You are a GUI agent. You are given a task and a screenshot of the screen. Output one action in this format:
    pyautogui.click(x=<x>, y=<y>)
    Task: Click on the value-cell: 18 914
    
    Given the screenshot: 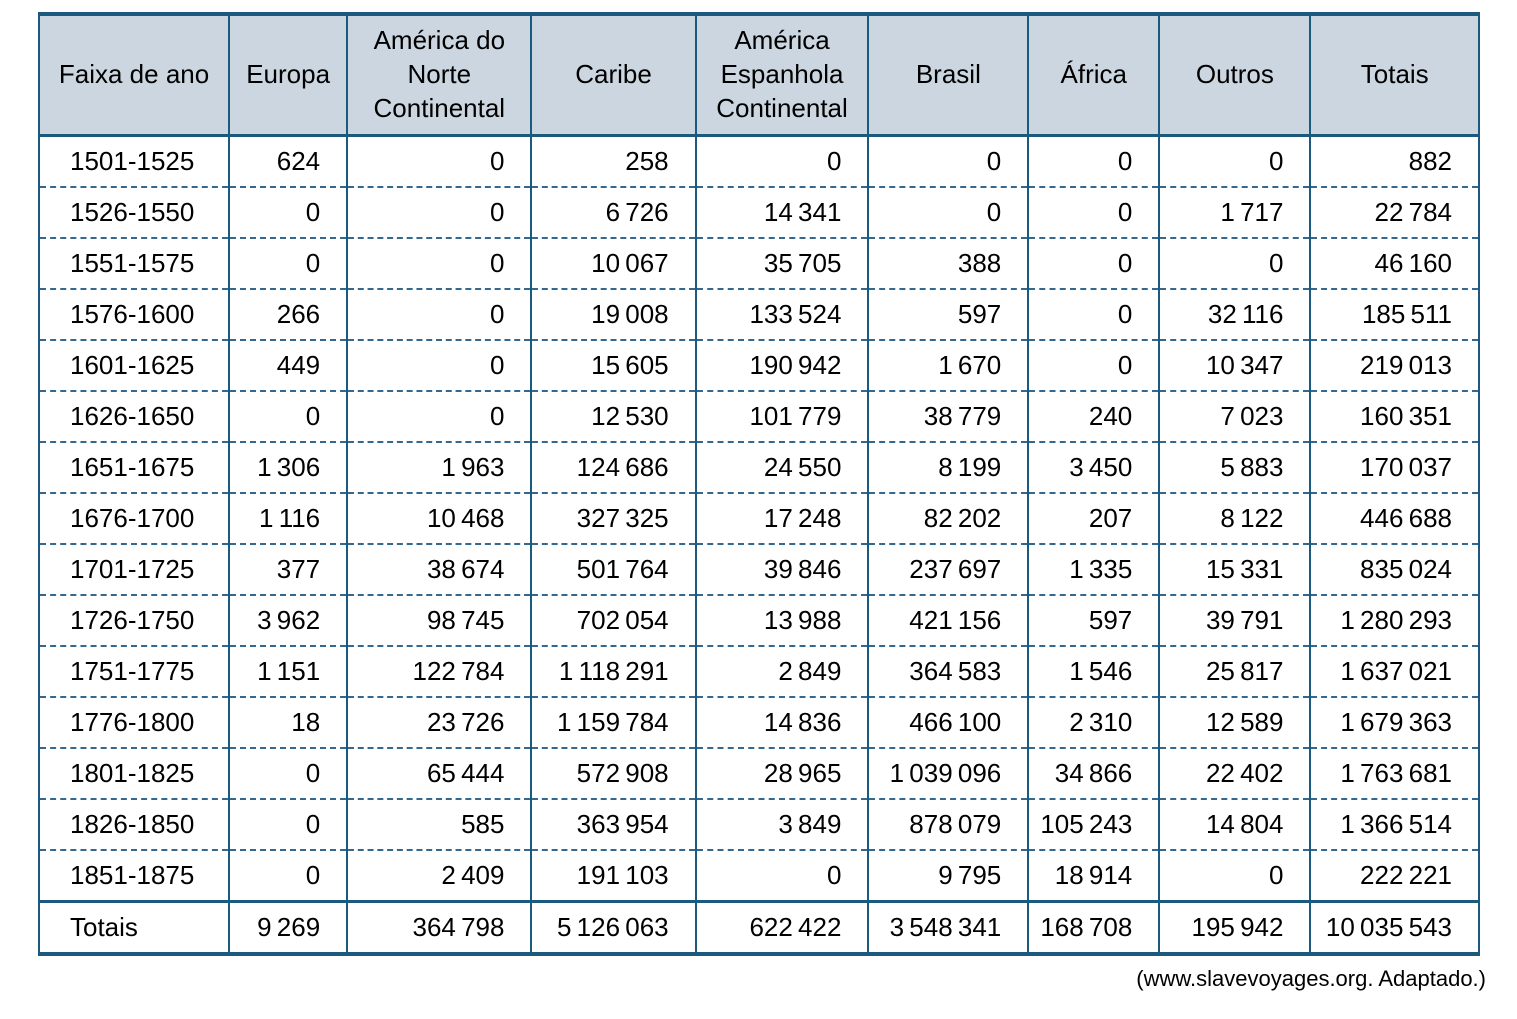 What is the action you would take?
    pyautogui.click(x=1093, y=876)
    